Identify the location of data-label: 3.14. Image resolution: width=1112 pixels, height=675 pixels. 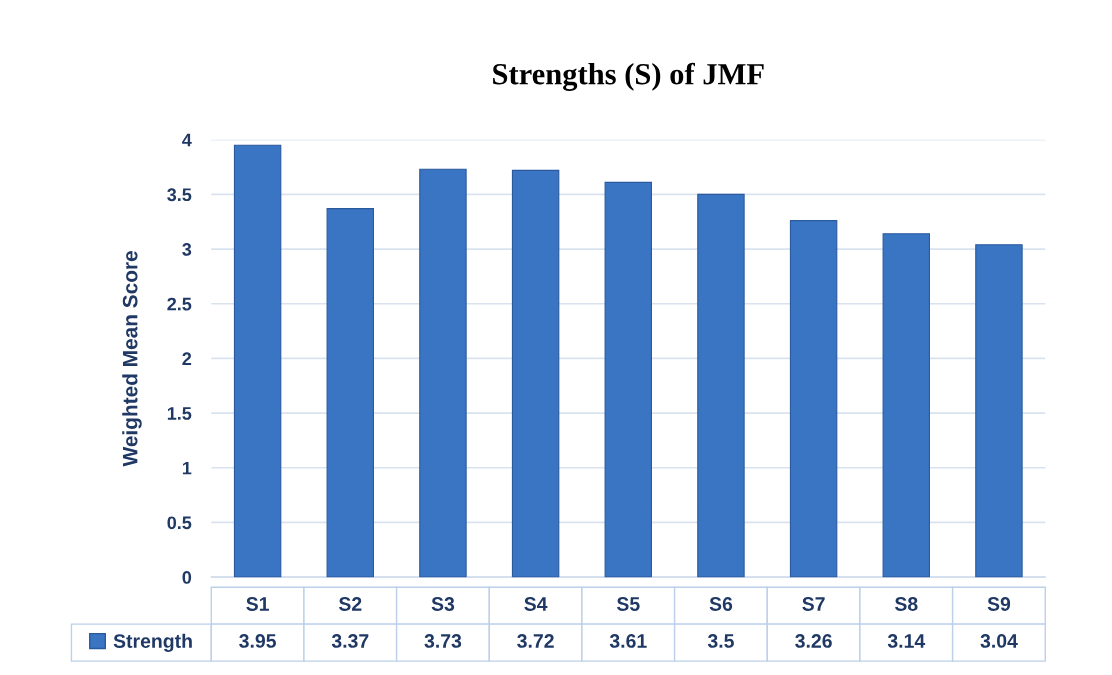
(906, 641).